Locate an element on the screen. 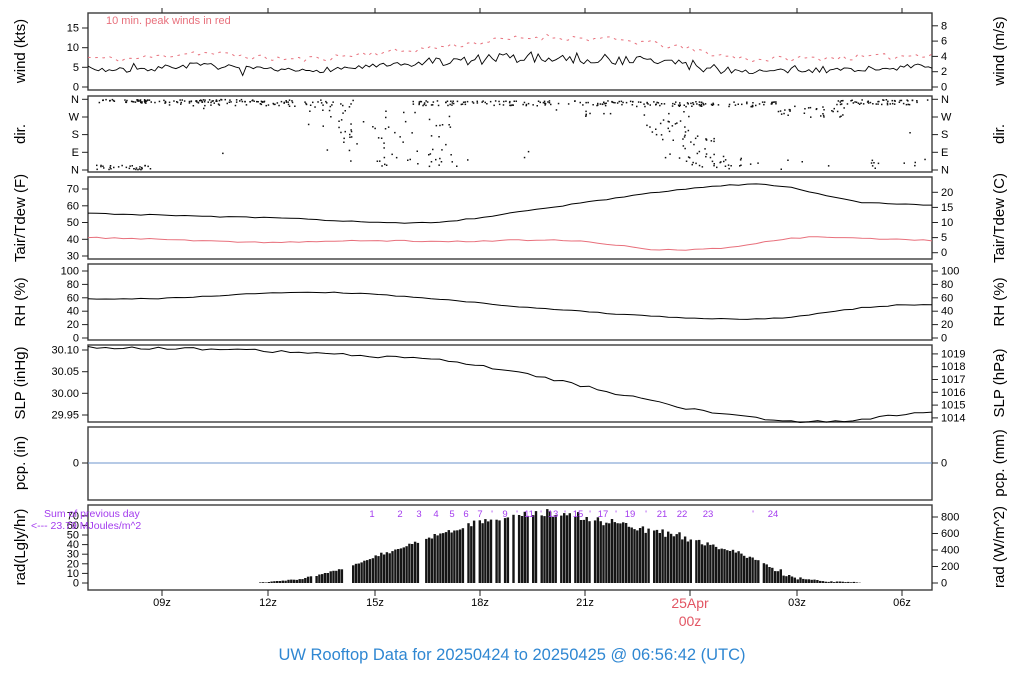  axis-title-rad-right: rad (W/m^2) is located at coordinates (999, 547).